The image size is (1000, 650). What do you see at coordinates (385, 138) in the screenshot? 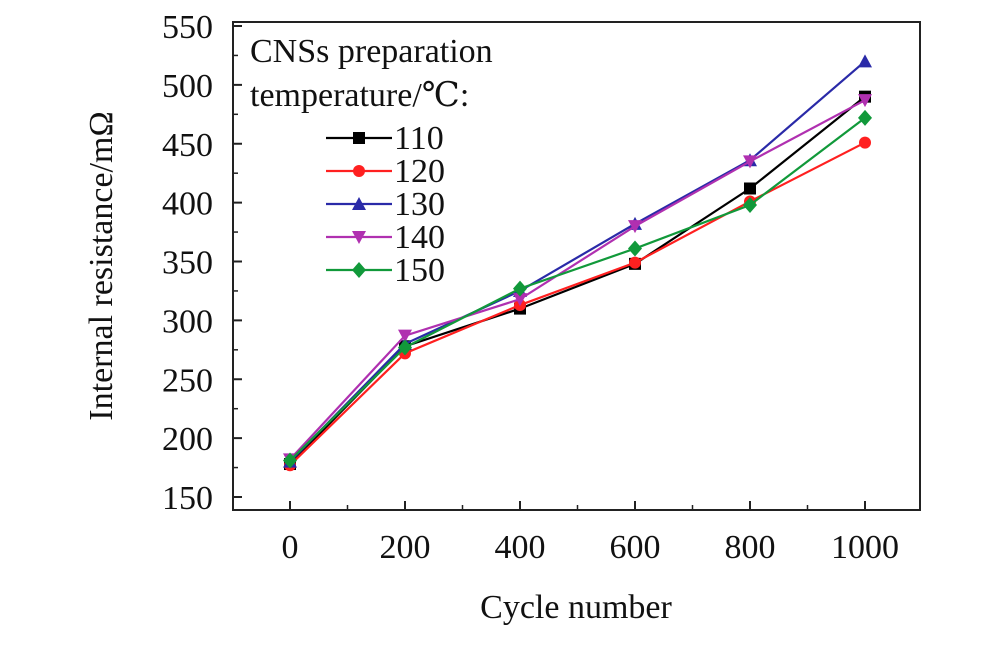
I see `legend-entry-110: 110` at bounding box center [385, 138].